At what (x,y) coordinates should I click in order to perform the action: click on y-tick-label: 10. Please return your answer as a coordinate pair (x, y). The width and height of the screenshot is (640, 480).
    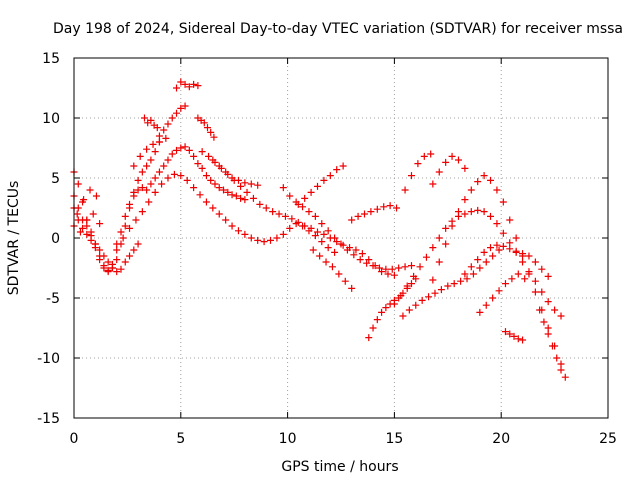
    Looking at the image, I should click on (51, 119).